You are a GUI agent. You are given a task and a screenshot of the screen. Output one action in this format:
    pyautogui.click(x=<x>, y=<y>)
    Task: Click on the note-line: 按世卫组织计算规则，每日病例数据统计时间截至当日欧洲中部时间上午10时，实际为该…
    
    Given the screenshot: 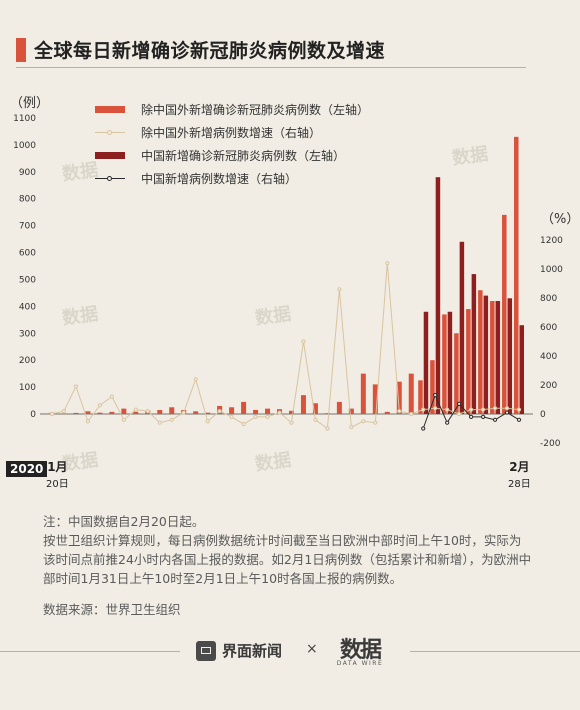 What is the action you would take?
    pyautogui.click(x=287, y=559)
    